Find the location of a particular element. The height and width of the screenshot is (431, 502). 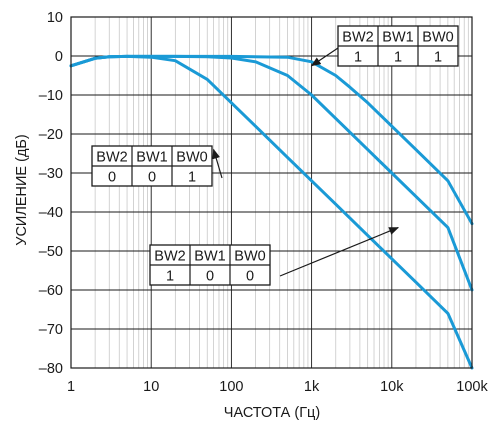

x-tick-label: 1 is located at coordinates (71, 387).